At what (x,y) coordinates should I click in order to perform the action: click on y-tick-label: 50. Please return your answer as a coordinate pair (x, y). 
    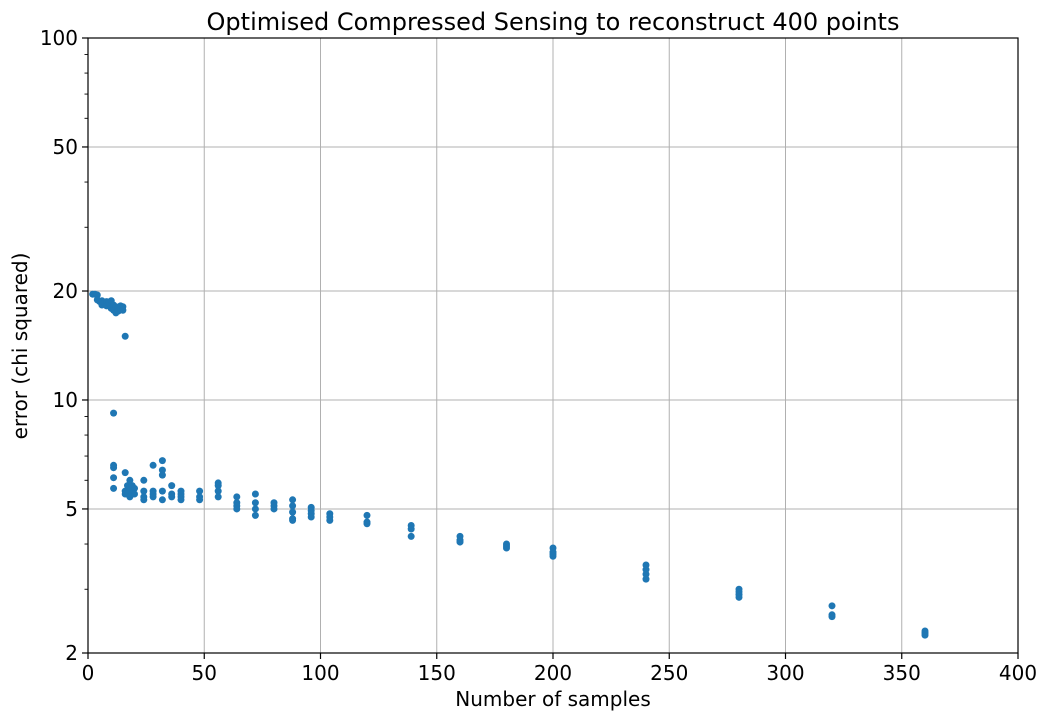
    Looking at the image, I should click on (65, 147).